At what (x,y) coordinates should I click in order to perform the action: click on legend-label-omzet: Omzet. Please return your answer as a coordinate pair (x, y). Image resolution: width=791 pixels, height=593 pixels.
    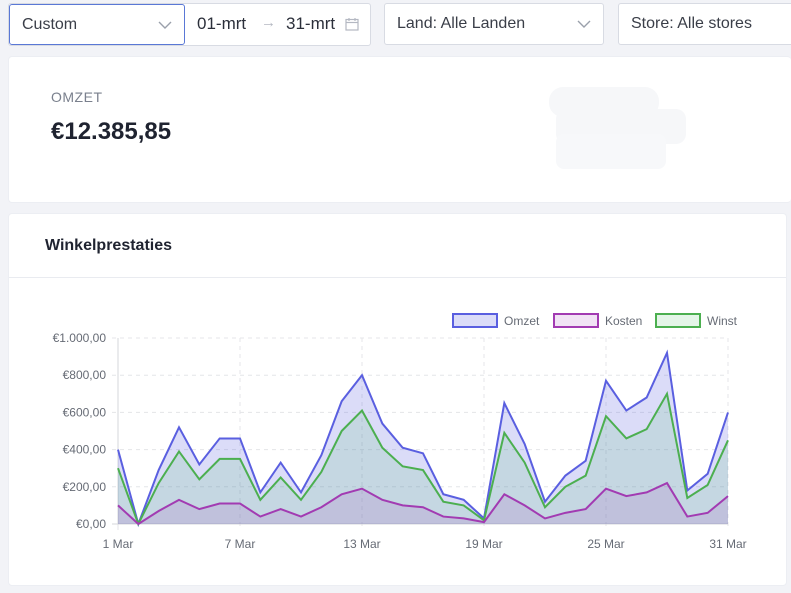
    Looking at the image, I should click on (522, 321).